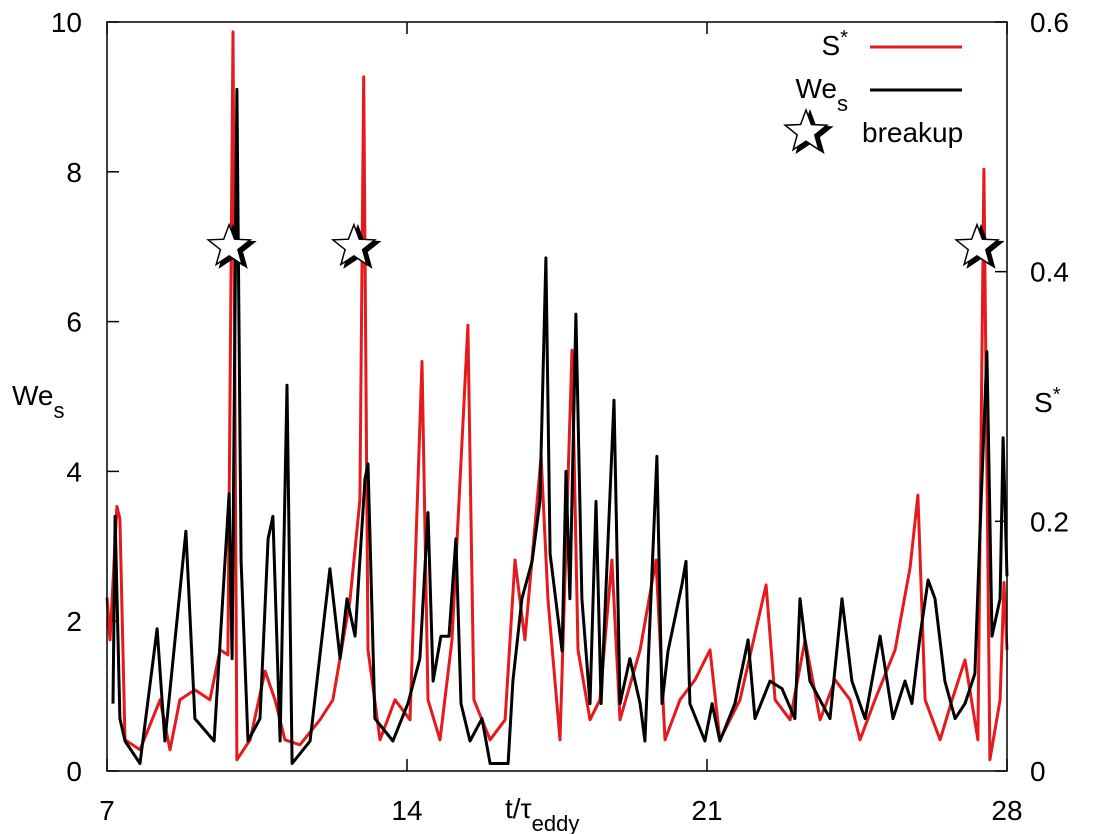 Image resolution: width=1098 pixels, height=834 pixels. I want to click on y-tick-label: 6, so click(74, 322).